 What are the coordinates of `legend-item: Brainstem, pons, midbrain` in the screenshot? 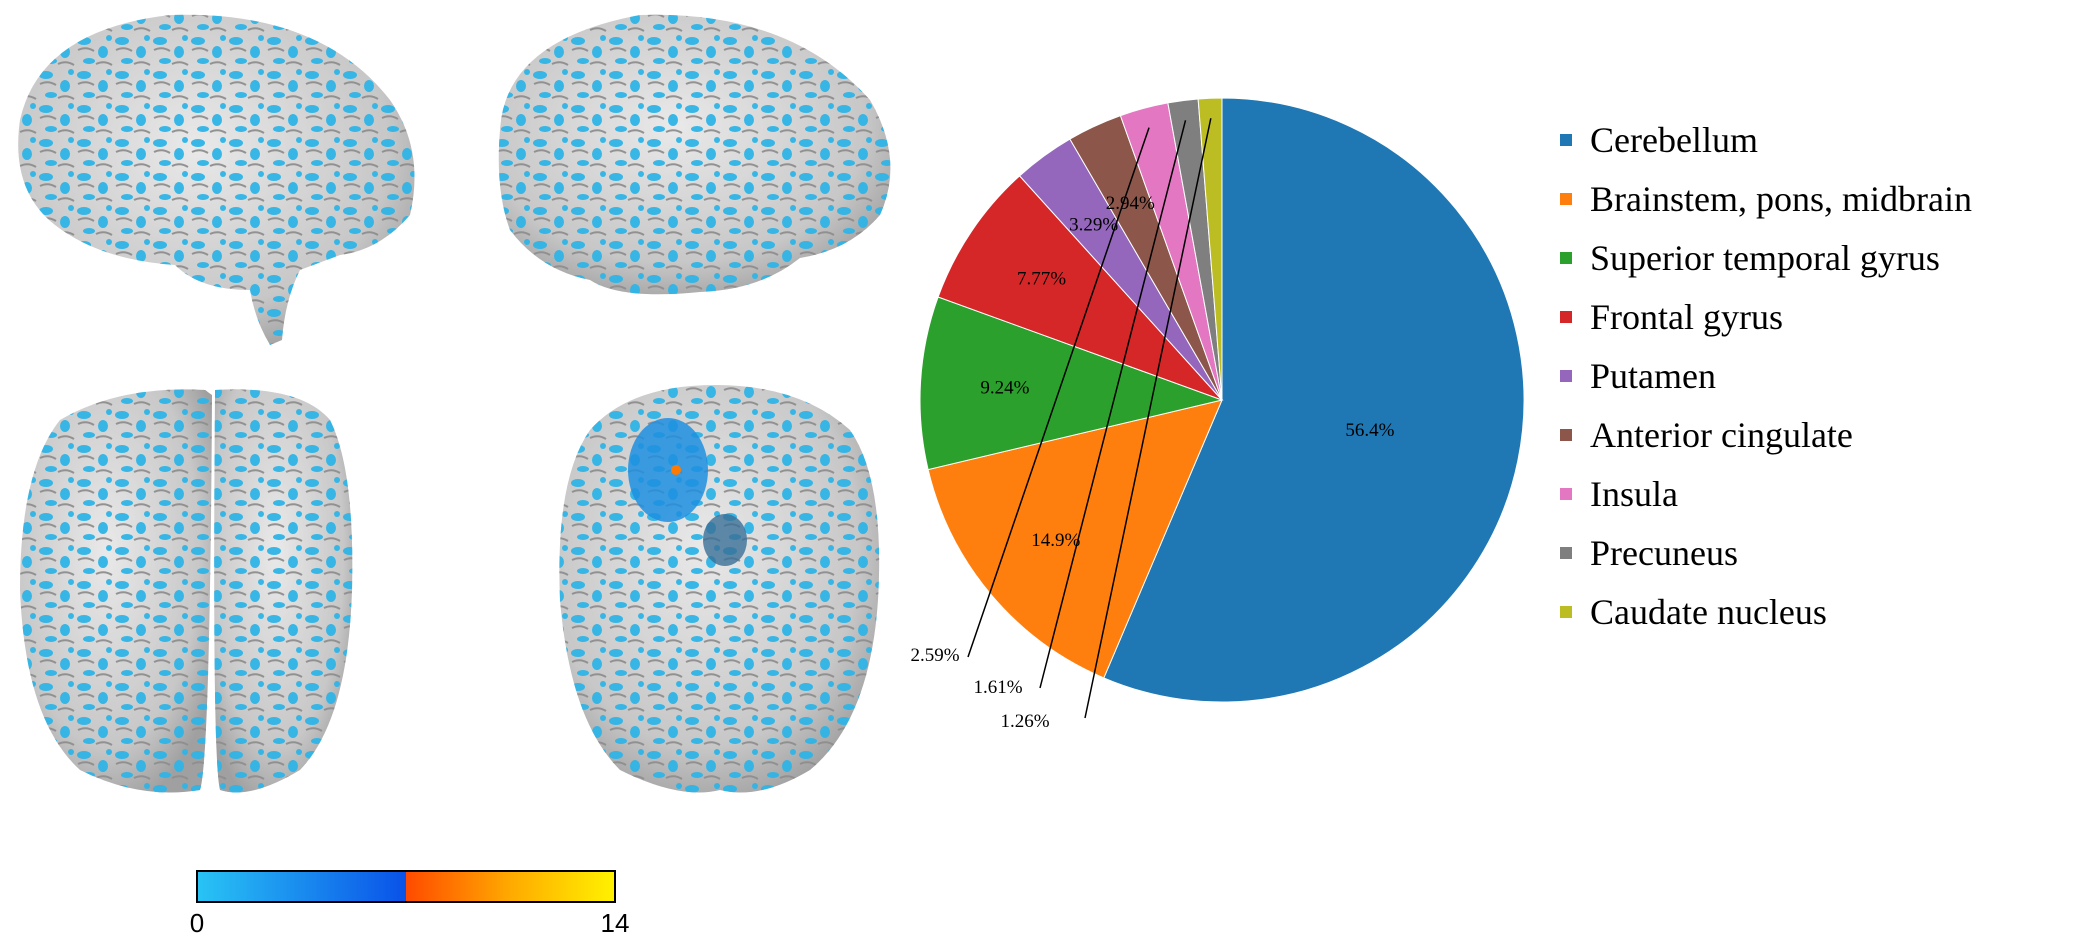 It's located at (1766, 198).